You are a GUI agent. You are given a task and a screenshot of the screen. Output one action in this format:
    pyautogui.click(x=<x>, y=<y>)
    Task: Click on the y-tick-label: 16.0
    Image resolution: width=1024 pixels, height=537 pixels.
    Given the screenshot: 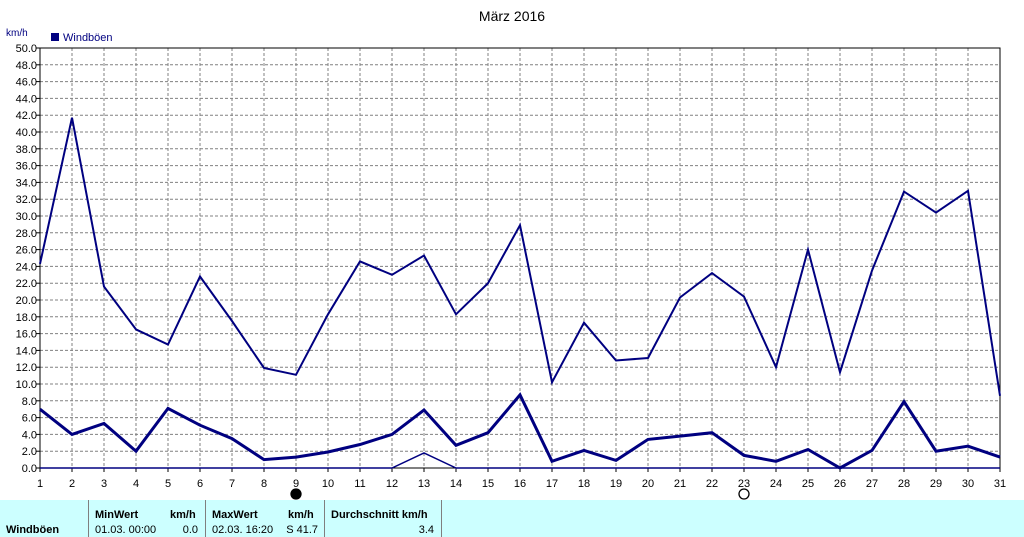 What is the action you would take?
    pyautogui.click(x=26, y=335)
    